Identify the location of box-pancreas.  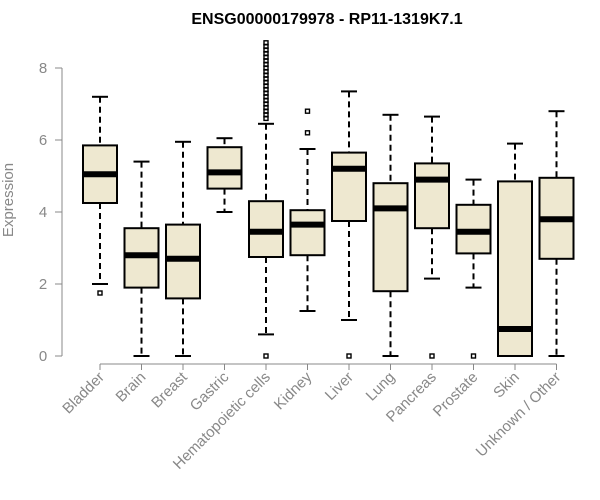
(432, 237).